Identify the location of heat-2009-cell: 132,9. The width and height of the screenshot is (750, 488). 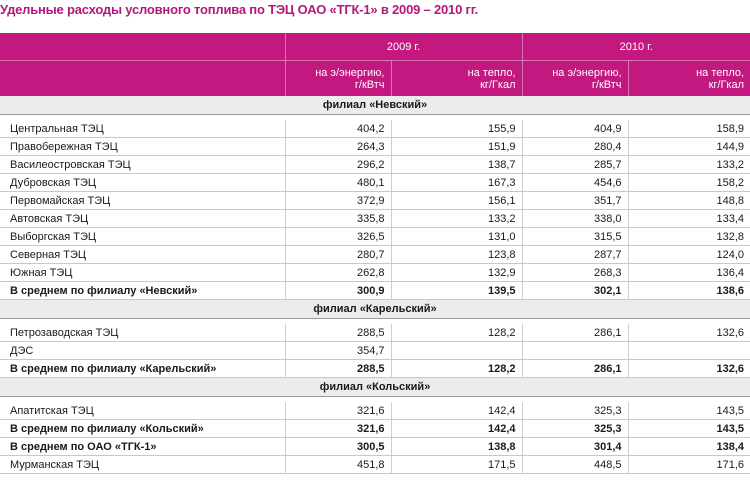
(456, 272).